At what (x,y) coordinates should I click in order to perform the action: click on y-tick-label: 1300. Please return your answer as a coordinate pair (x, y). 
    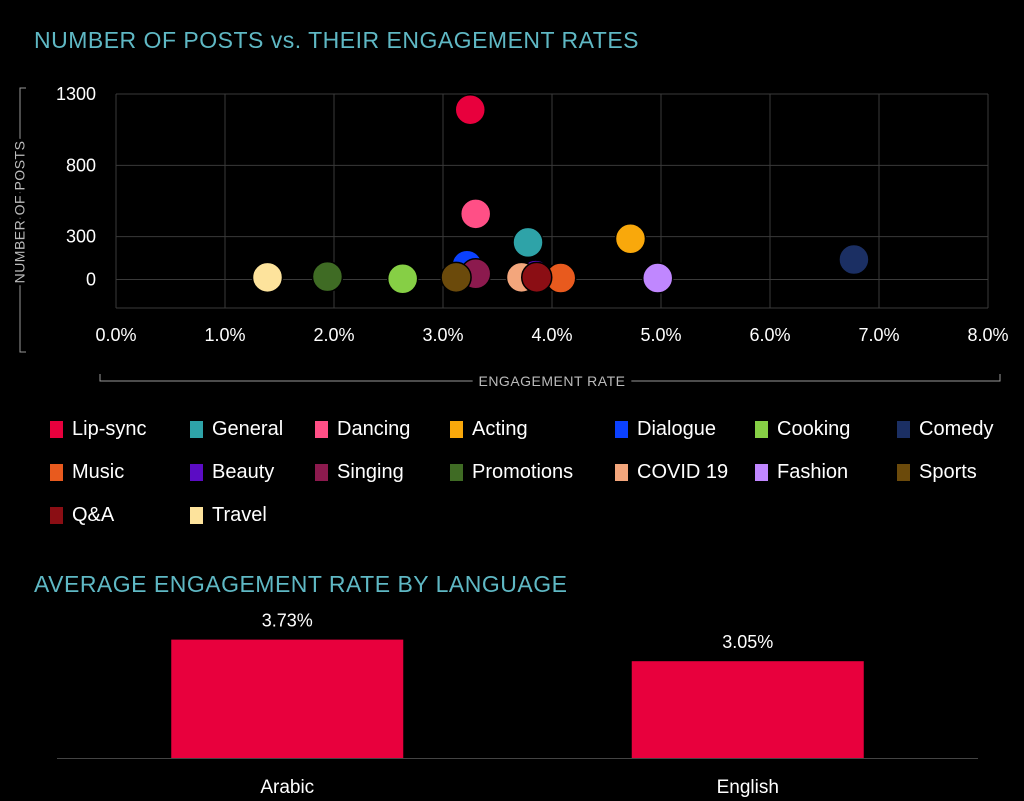
    Looking at the image, I should click on (76, 94).